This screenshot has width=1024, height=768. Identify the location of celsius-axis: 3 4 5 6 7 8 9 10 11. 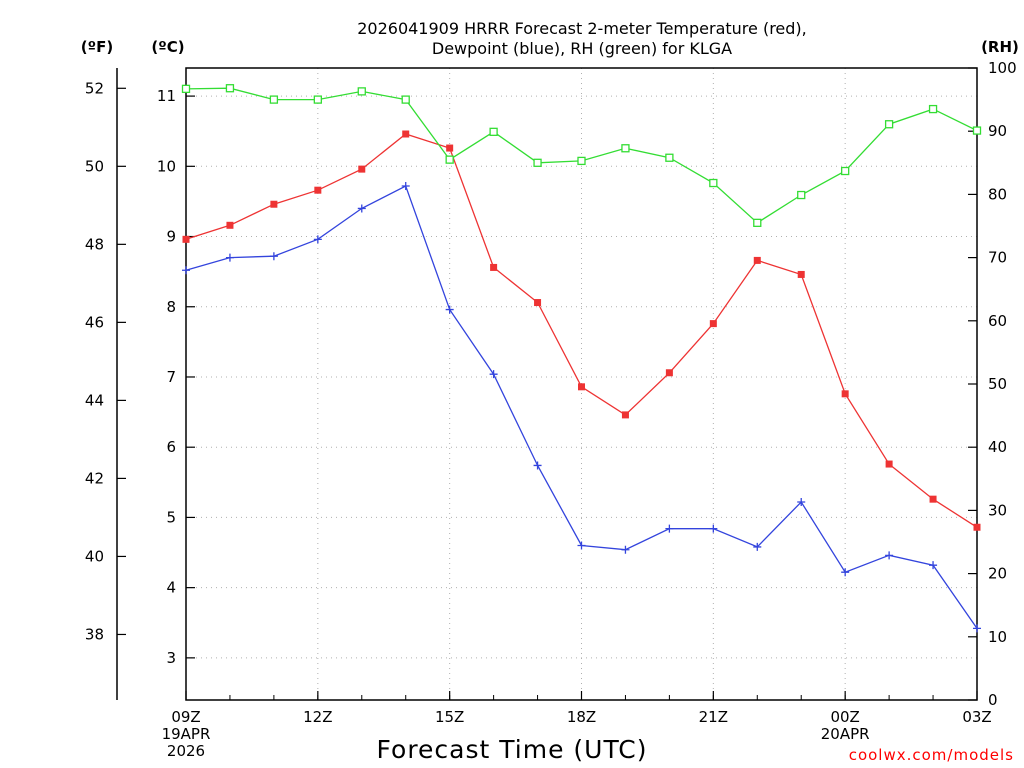
(176, 377).